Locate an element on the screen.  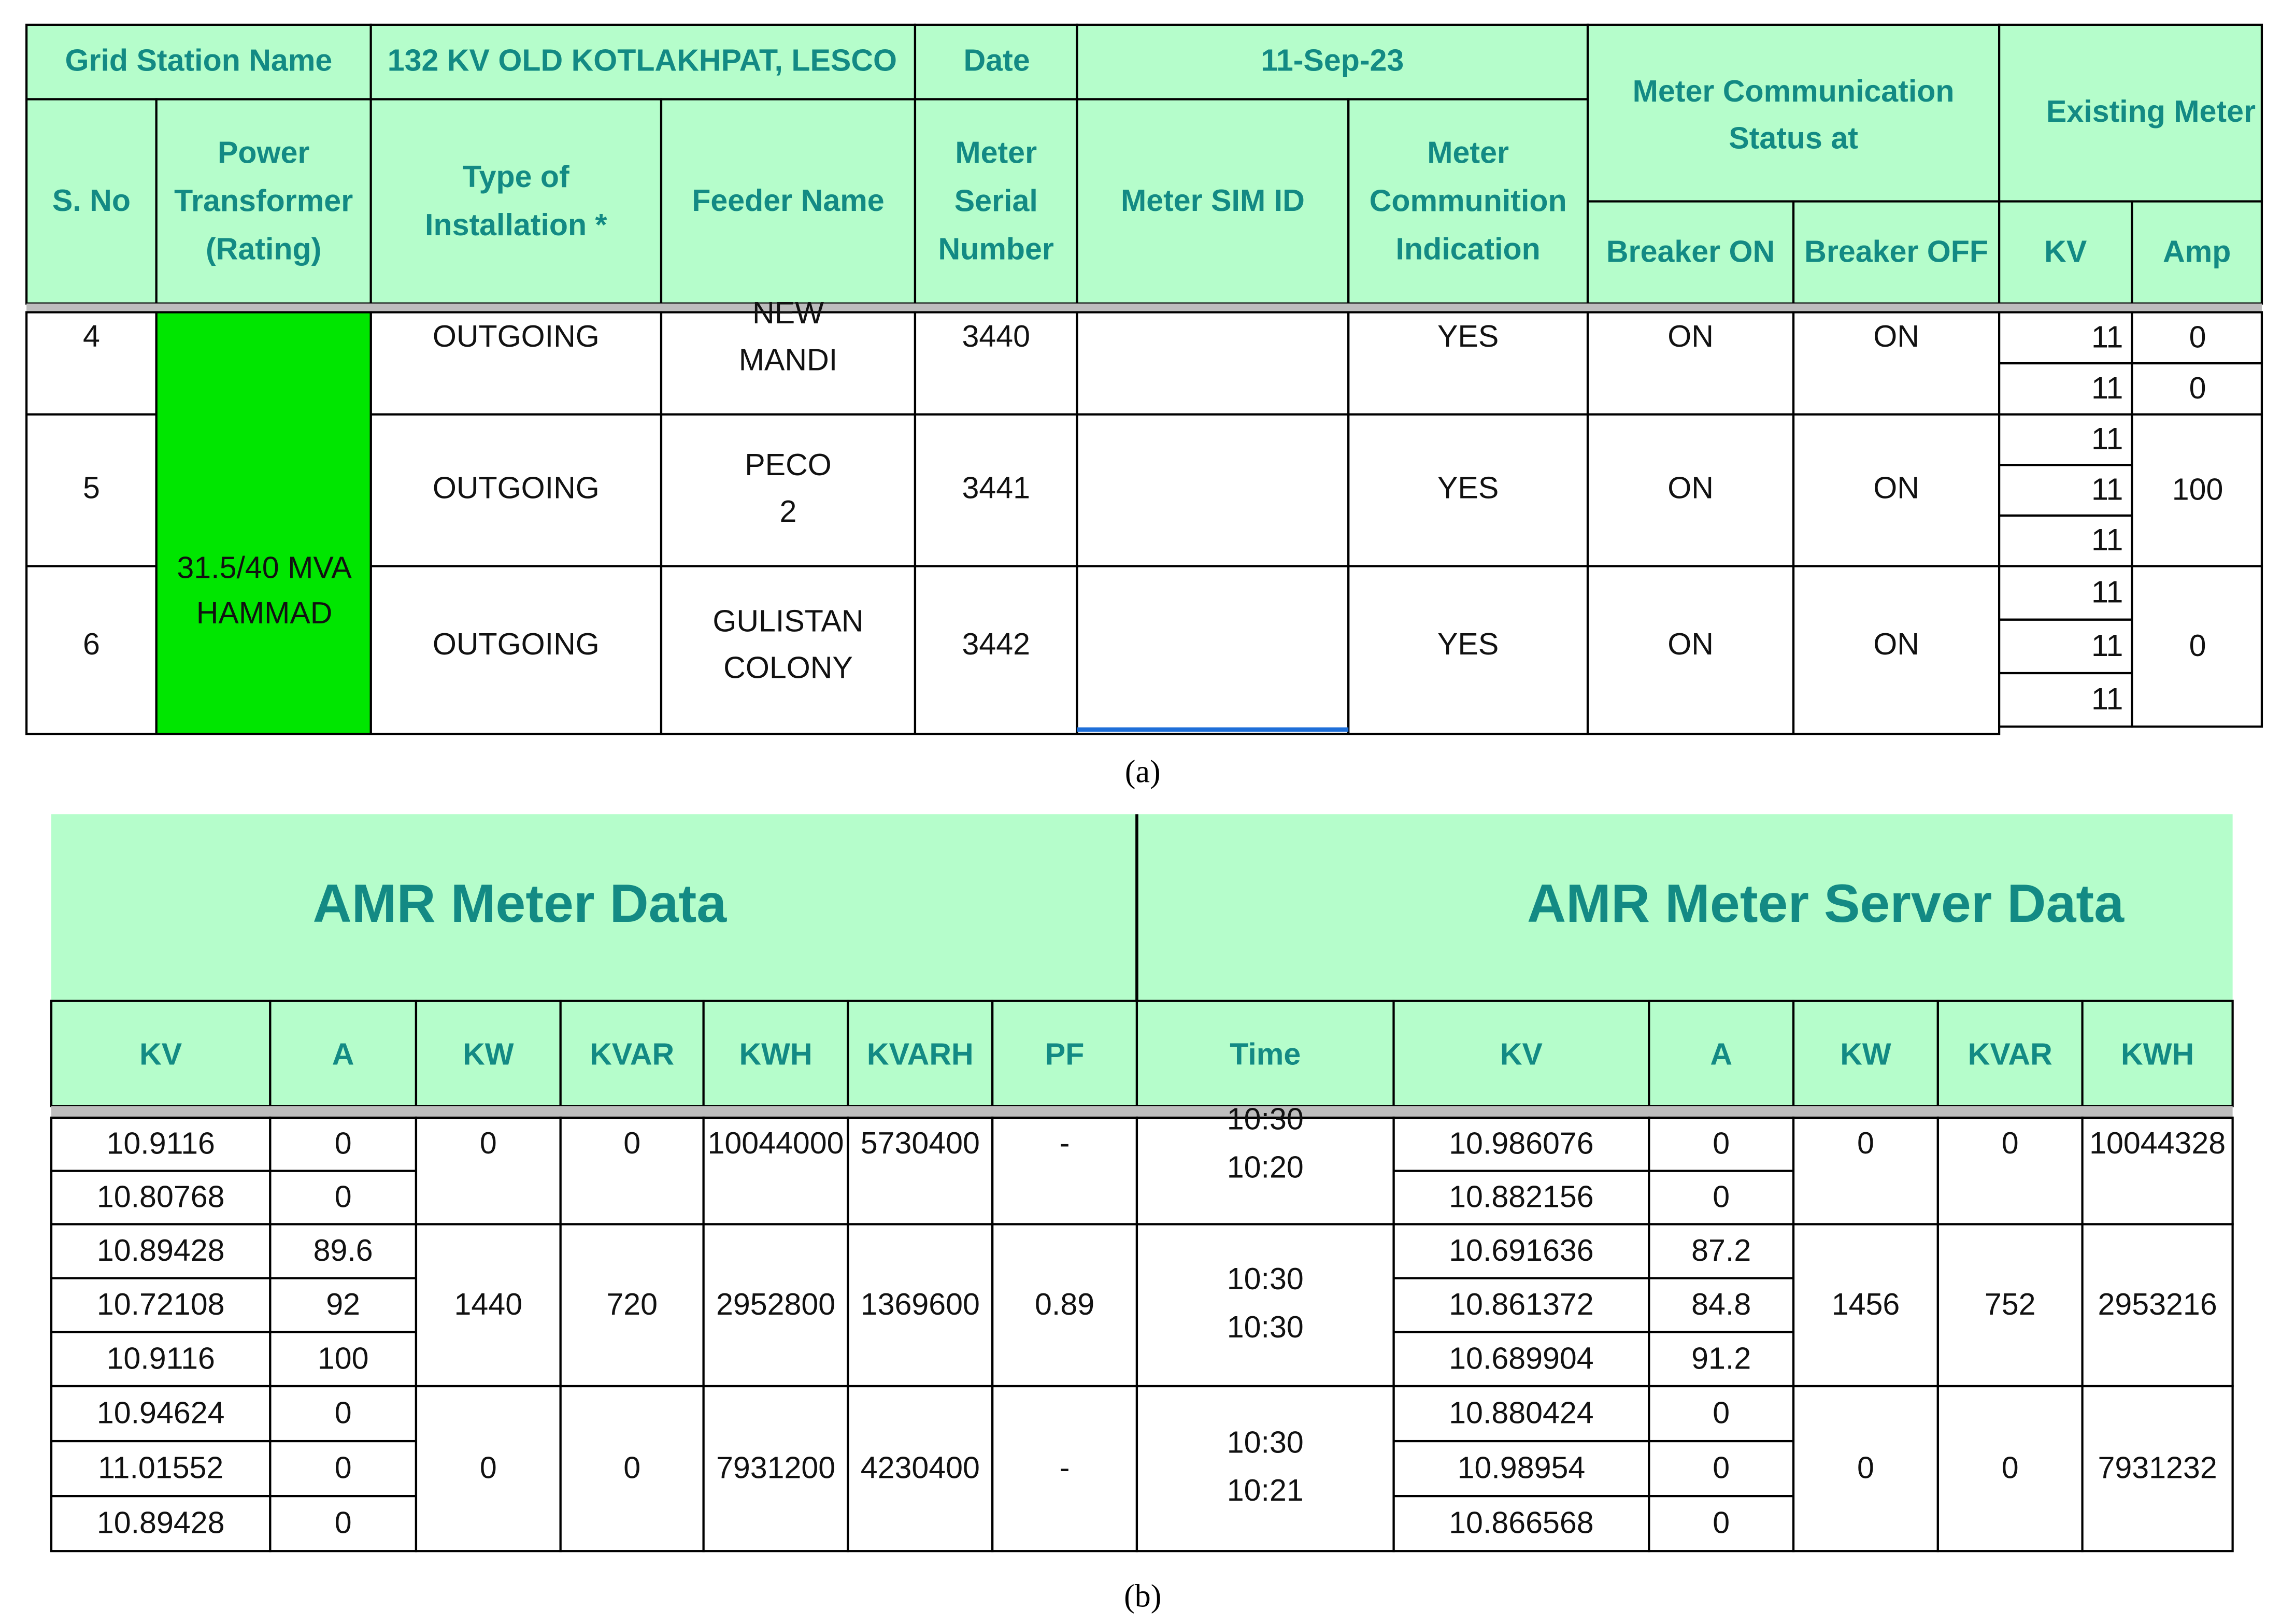
cell-text: 10.9116 is located at coordinates (161, 1358).